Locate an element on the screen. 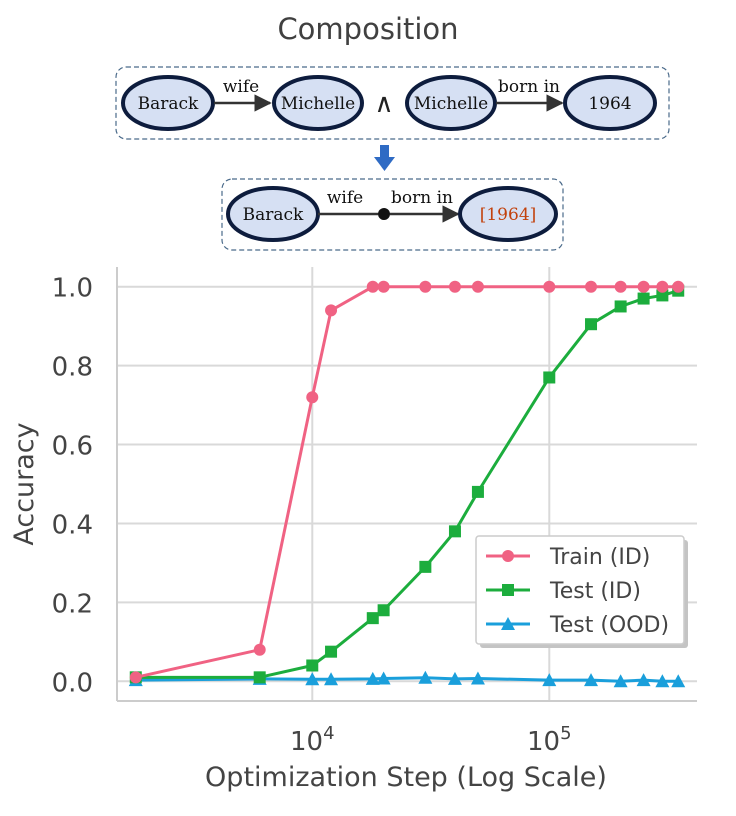 Image resolution: width=736 pixels, height=816 pixels. node-answer-1964 is located at coordinates (508, 214).